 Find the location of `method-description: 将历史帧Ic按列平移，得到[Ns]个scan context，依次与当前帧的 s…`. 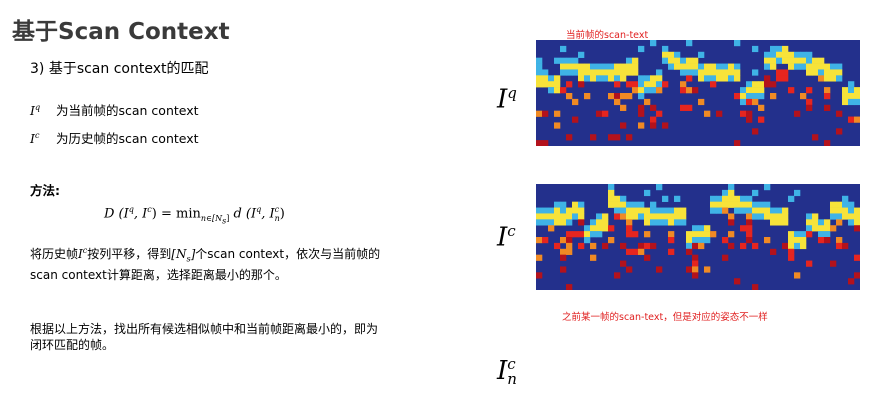

method-description: 将历史帧Ic按列平移，得到[Ns]个scan context，依次与当前帧的 s… is located at coordinates (205, 264).